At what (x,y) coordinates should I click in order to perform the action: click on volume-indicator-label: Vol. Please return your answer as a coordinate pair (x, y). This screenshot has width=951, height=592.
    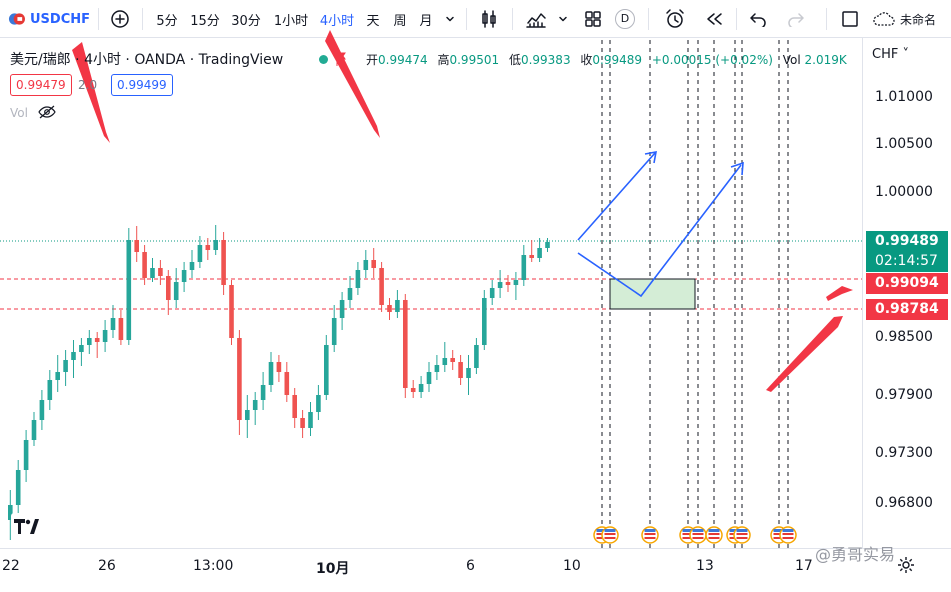
    Looking at the image, I should click on (19, 113).